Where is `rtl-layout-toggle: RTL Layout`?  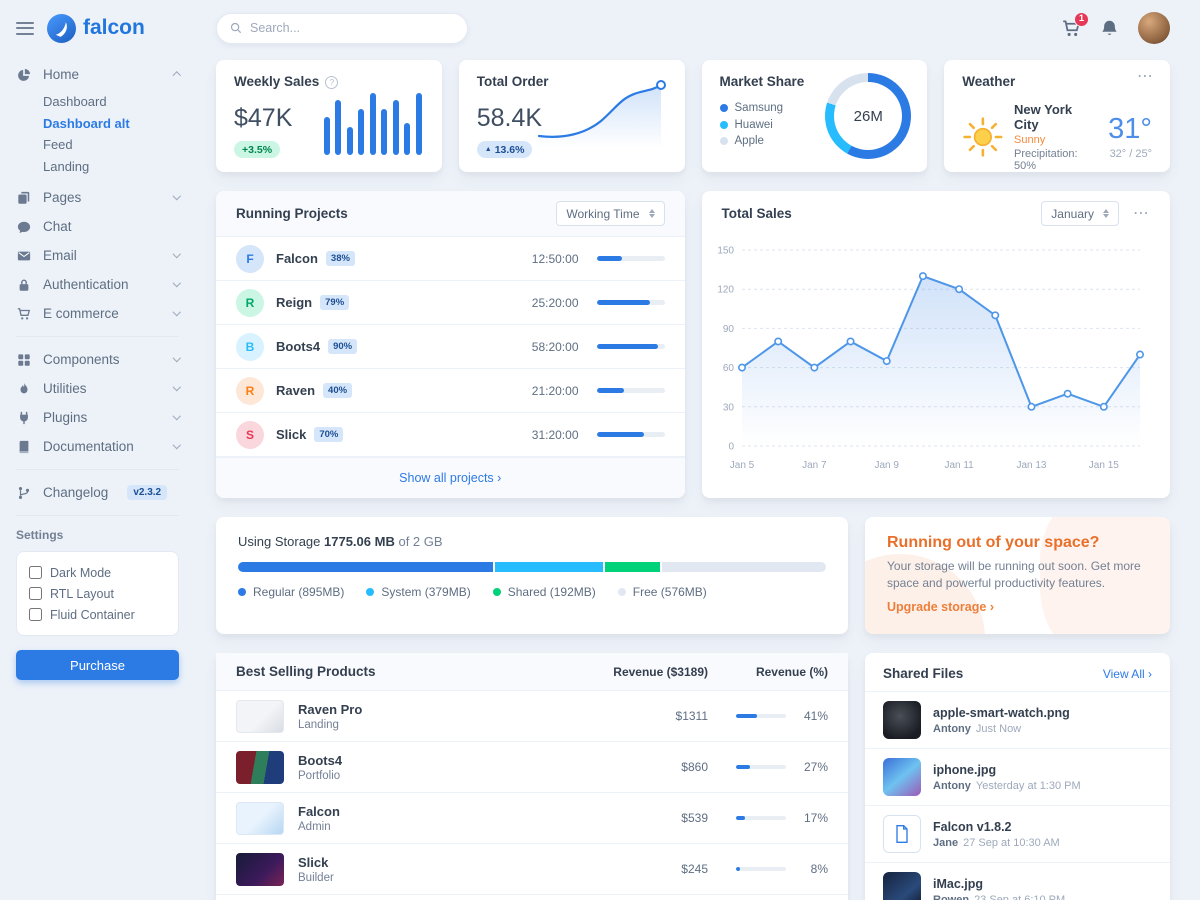
rtl-layout-toggle: RTL Layout is located at coordinates (97, 593).